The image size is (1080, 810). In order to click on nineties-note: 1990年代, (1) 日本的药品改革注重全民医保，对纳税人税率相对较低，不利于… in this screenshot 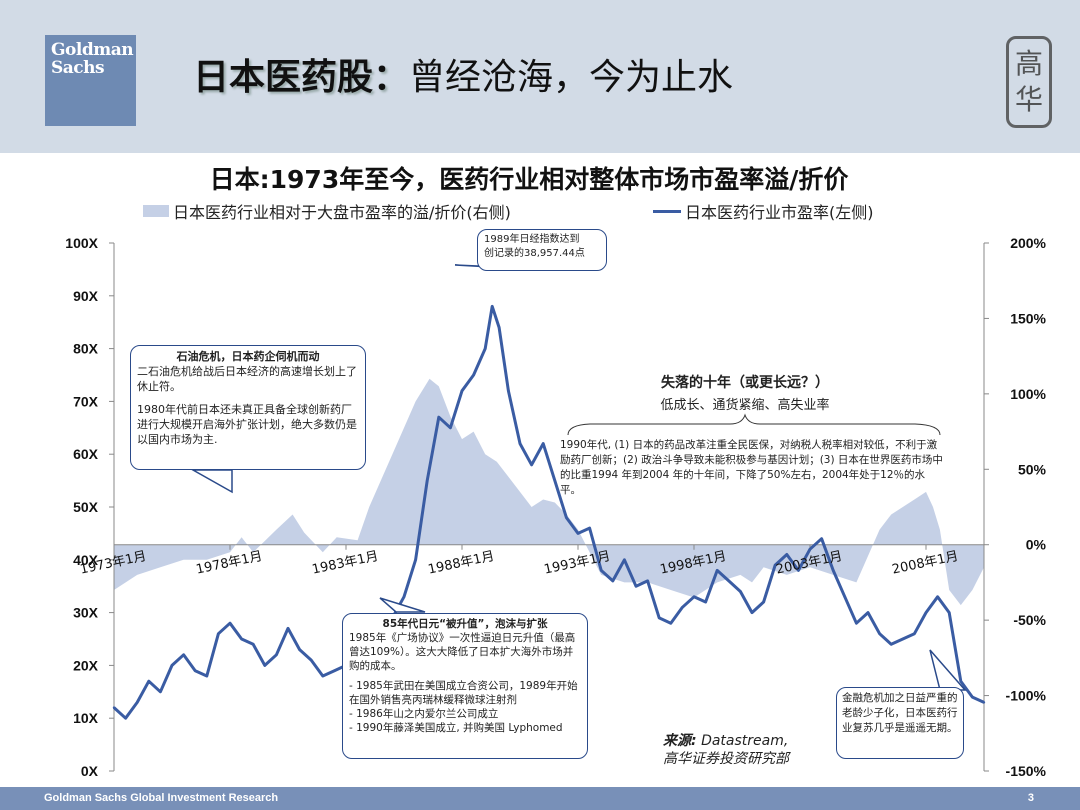, I will do `click(751, 467)`.